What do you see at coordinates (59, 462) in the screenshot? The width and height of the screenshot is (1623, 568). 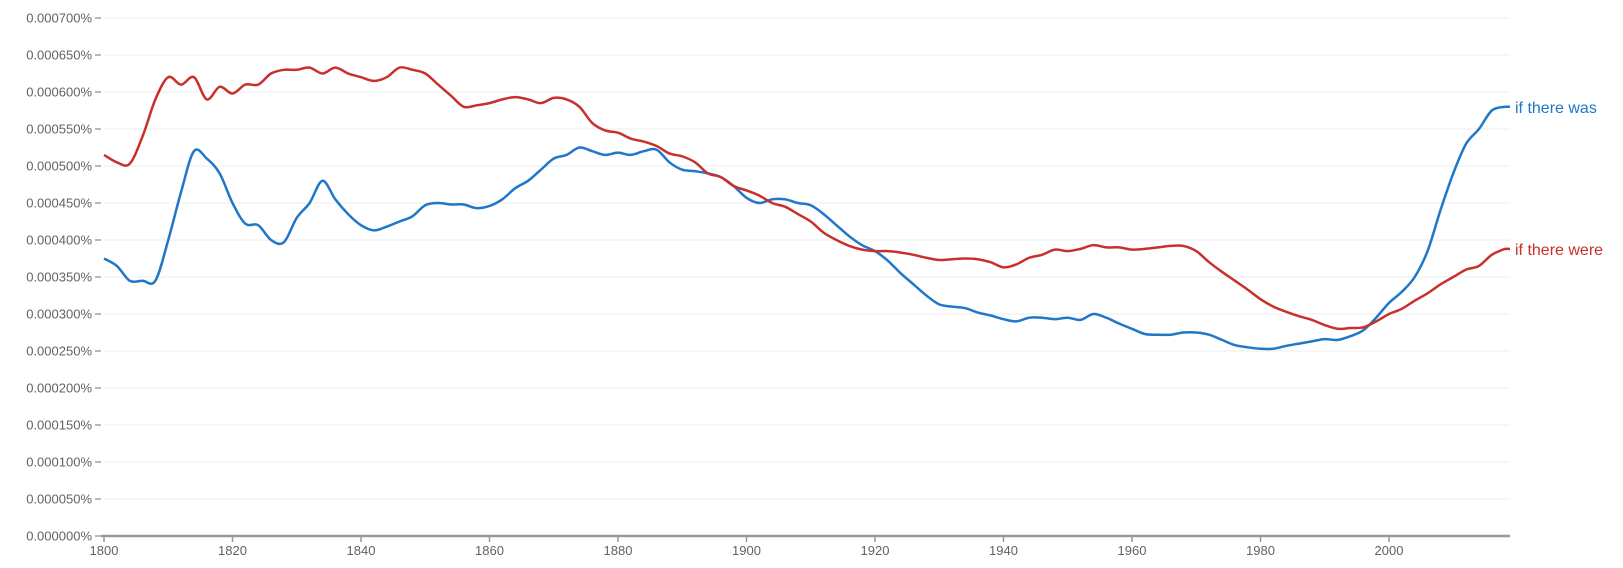 I see `y-tick-label: 0.000100%` at bounding box center [59, 462].